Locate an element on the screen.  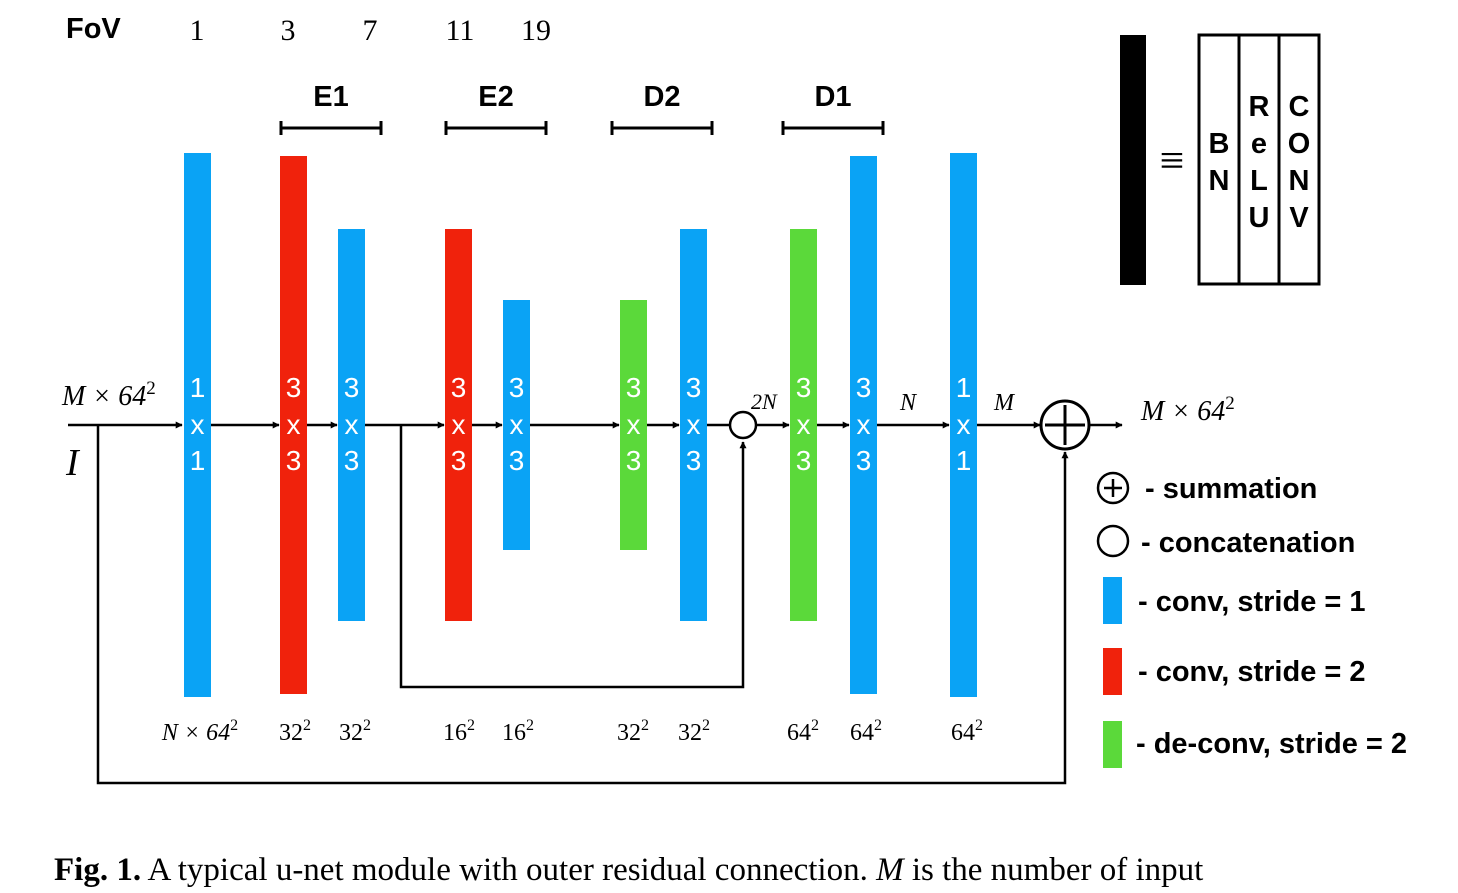
legend-concatenation-icon is located at coordinates (1113, 541).